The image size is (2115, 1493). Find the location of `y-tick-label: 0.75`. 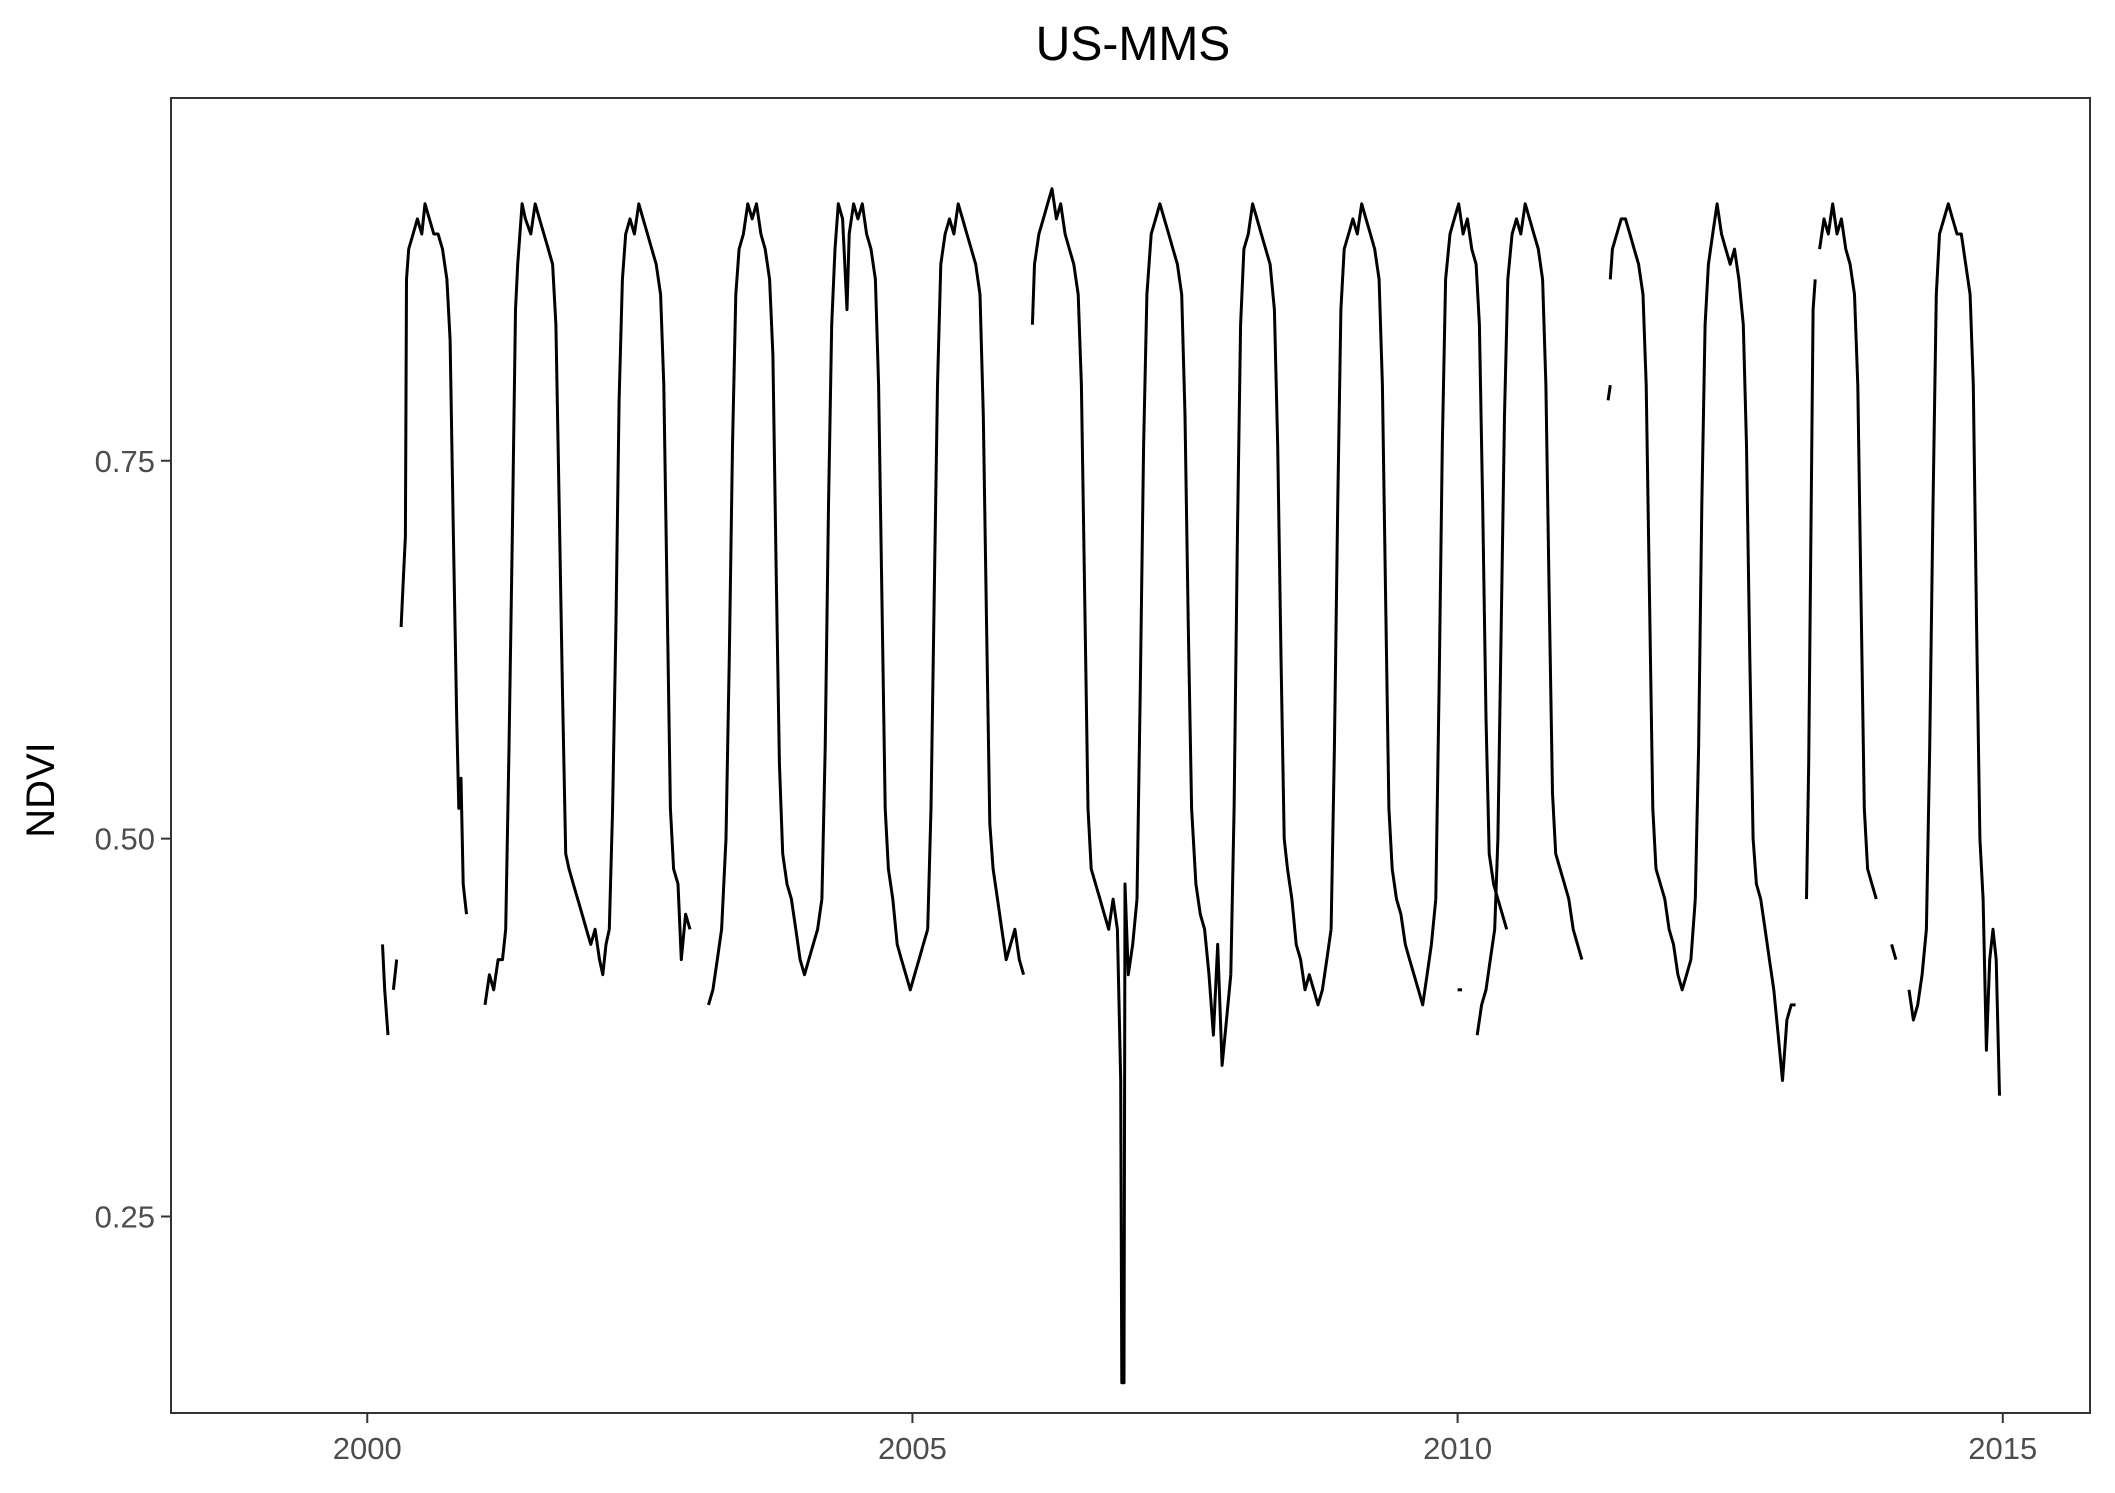

y-tick-label: 0.75 is located at coordinates (125, 461).